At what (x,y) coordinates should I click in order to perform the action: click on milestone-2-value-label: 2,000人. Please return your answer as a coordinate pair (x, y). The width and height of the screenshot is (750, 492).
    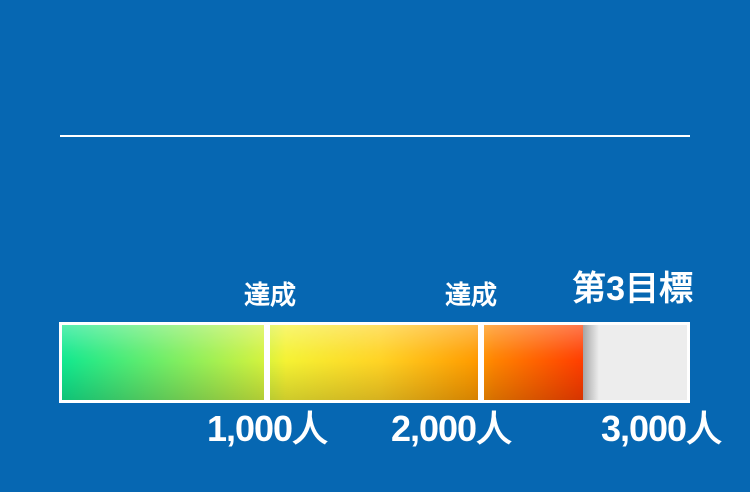
    Looking at the image, I should click on (451, 428).